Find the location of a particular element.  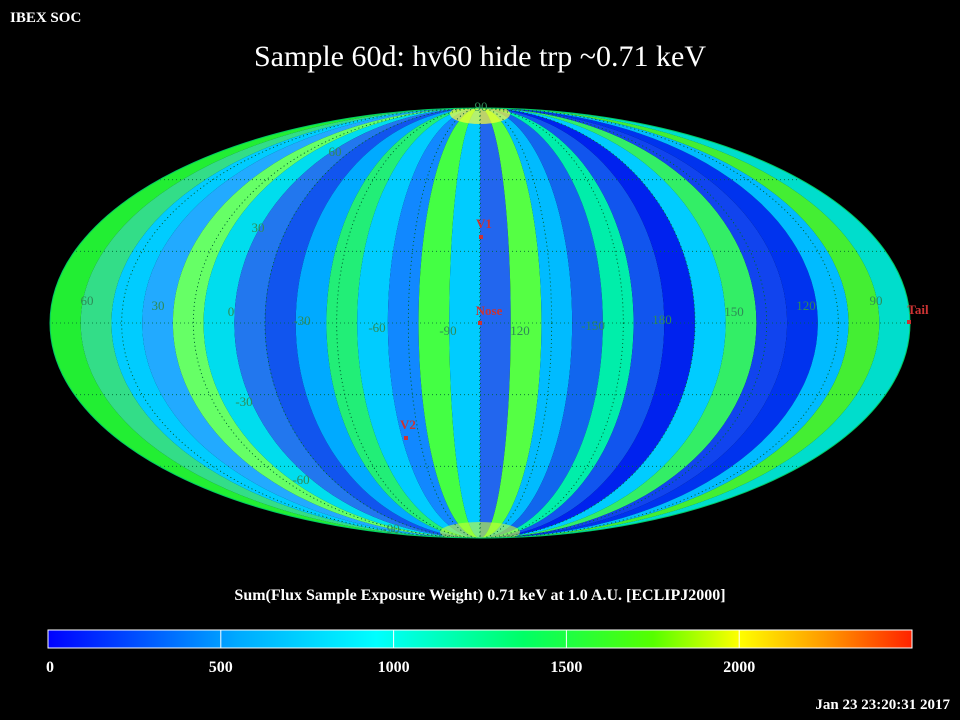

longitude-label: 0 is located at coordinates (231, 311).